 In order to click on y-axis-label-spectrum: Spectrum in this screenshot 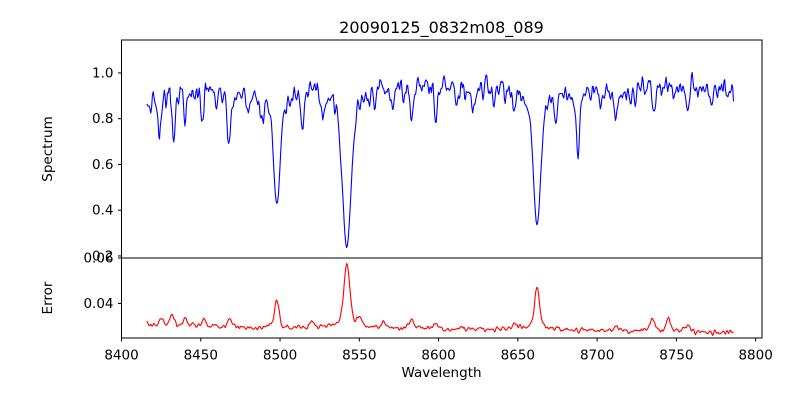, I will do `click(48, 148)`.